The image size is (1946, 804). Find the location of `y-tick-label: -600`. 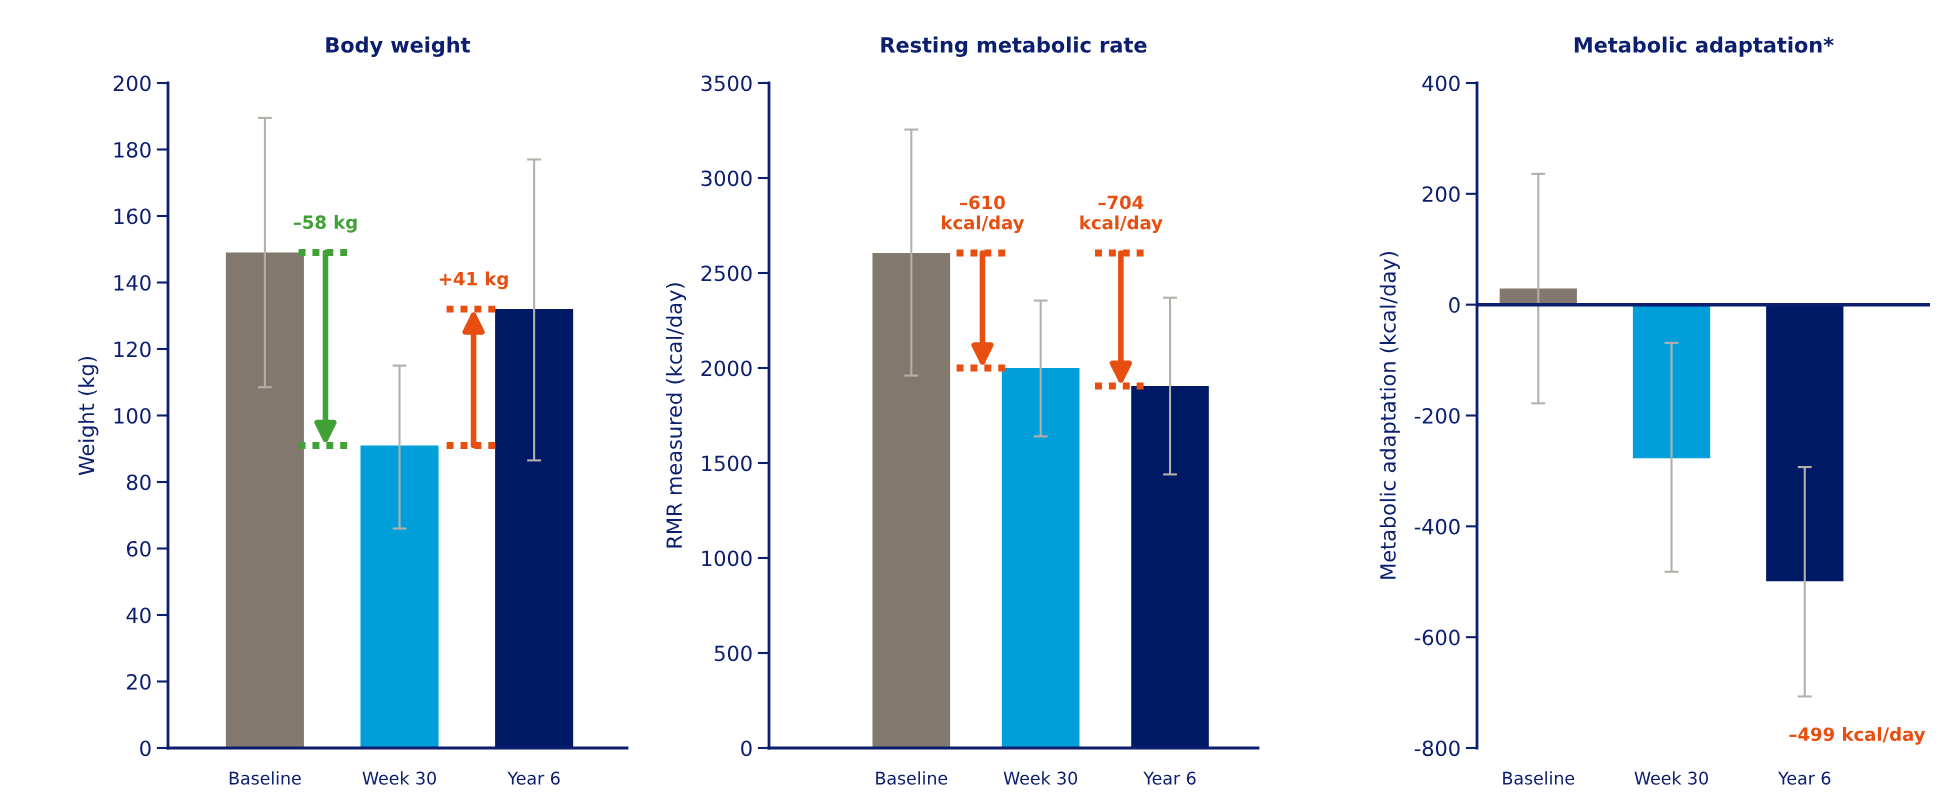

y-tick-label: -600 is located at coordinates (1437, 637).